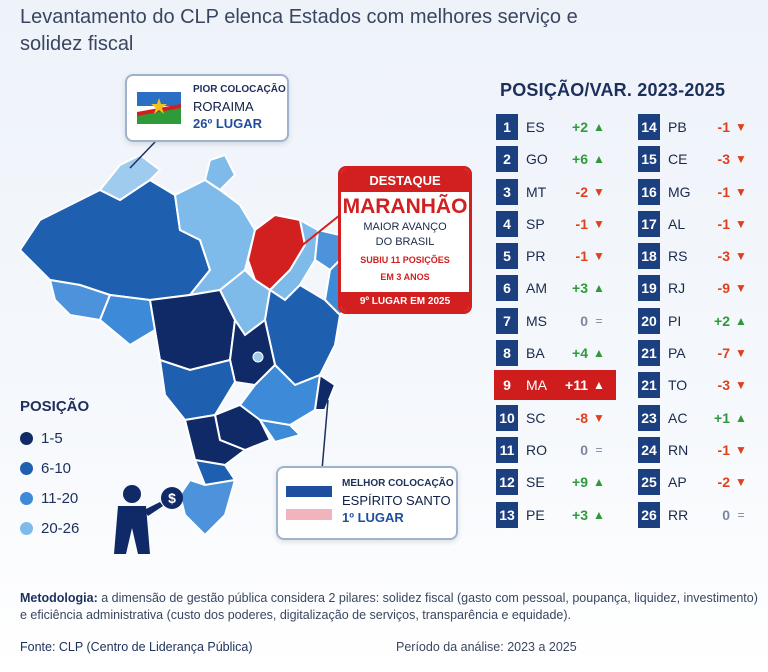  I want to click on ranking-position: 5, so click(507, 256).